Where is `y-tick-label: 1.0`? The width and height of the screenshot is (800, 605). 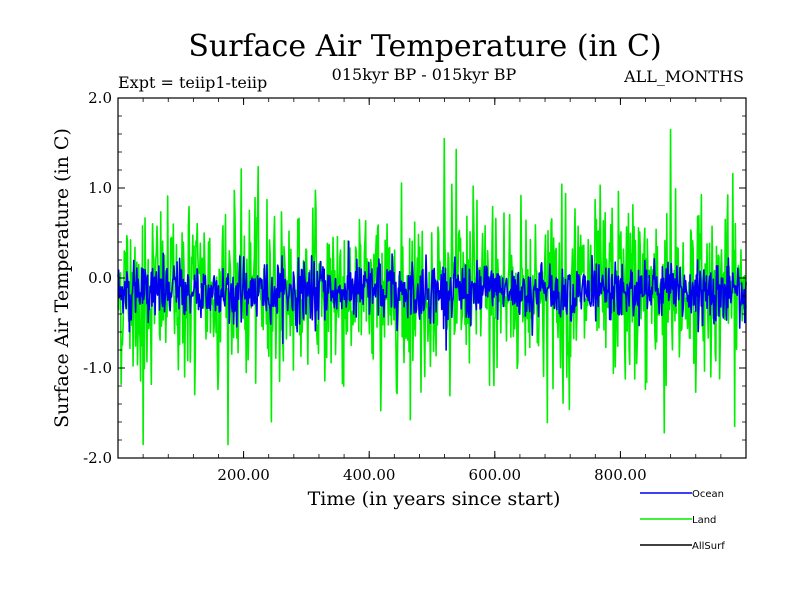
y-tick-label: 1.0 is located at coordinates (100, 188).